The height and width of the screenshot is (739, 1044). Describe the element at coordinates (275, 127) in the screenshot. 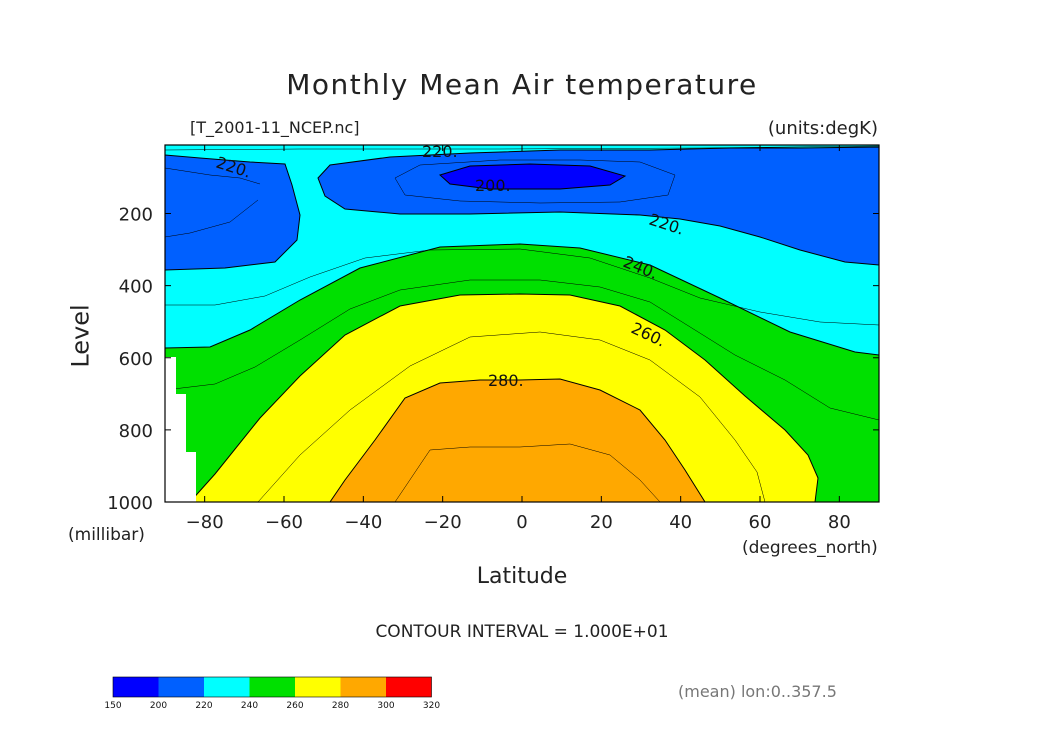

I see `file-label: [T_2001-11_NCEP.nc]` at that location.